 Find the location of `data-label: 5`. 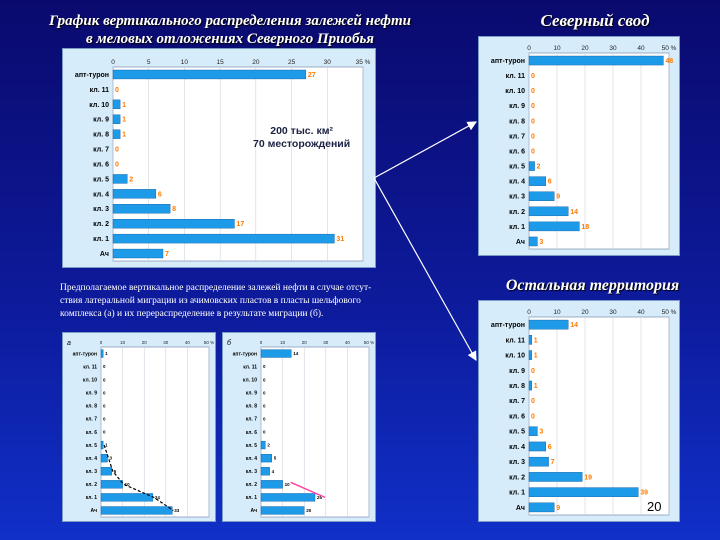

data-label: 5 is located at coordinates (115, 471).